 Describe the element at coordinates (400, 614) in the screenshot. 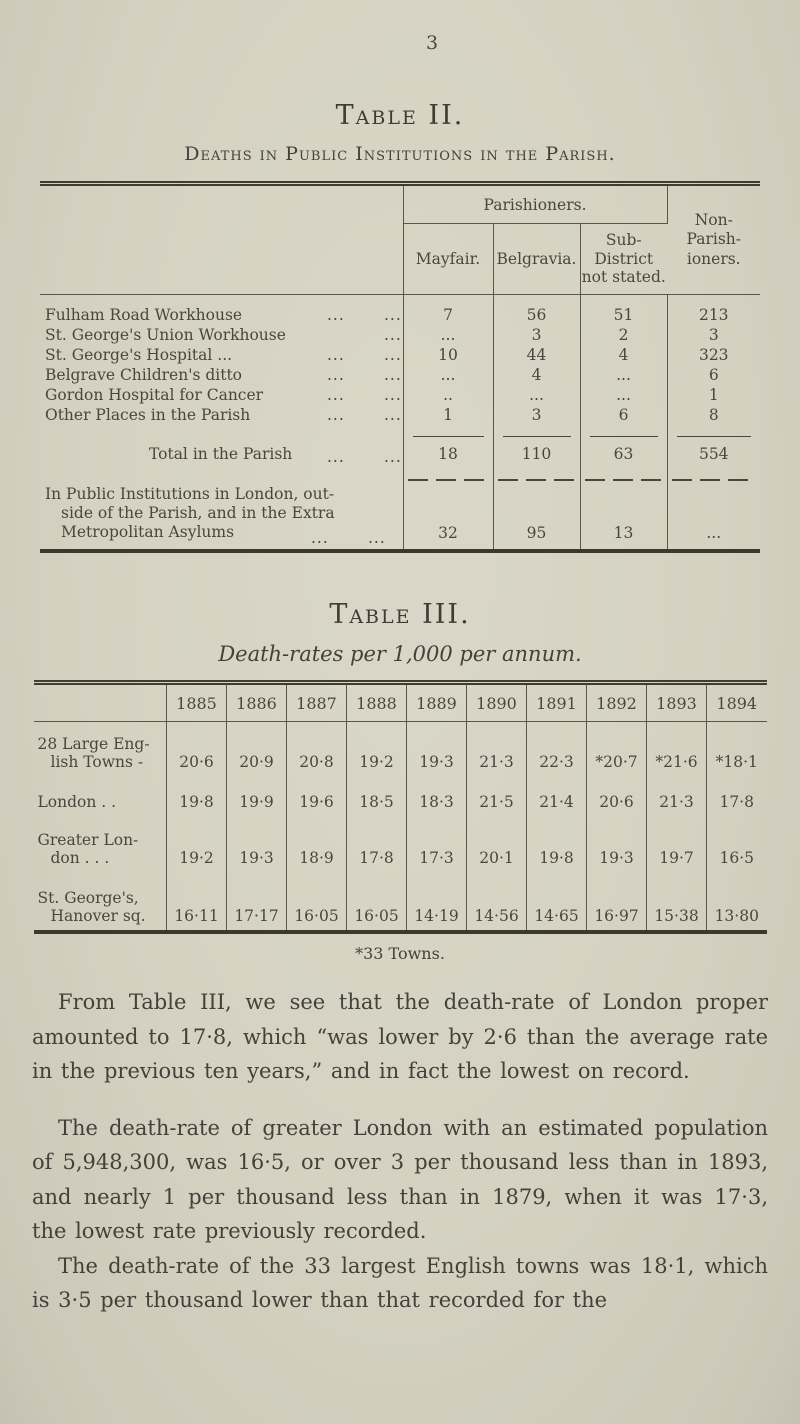

I see `table3-title: Table III.` at that location.